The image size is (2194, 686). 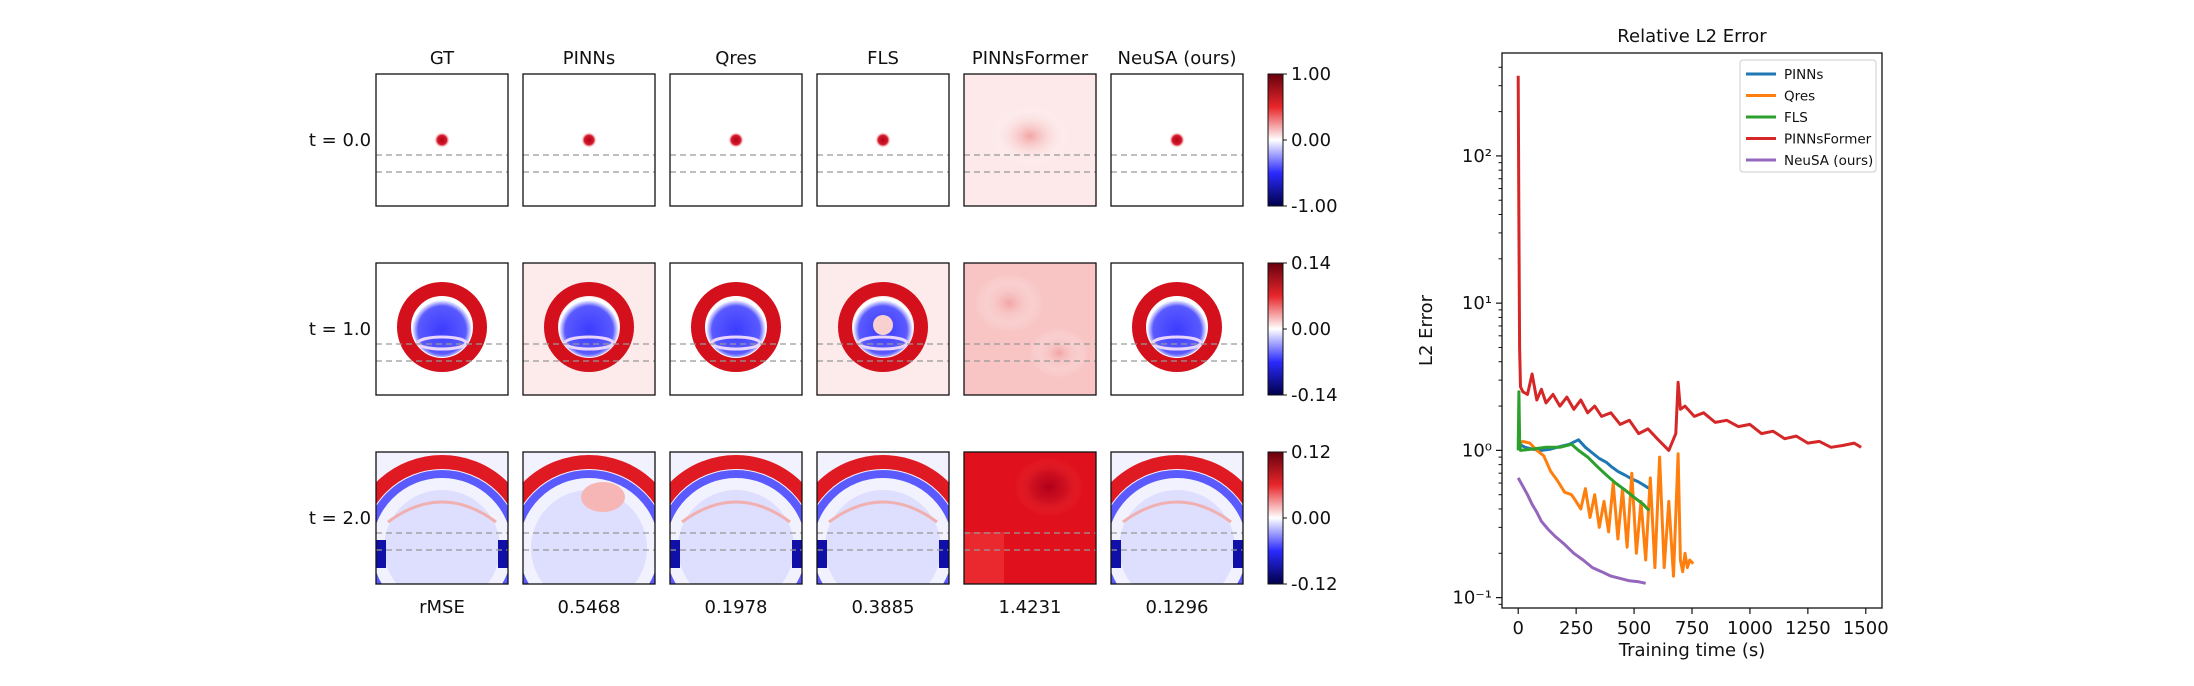 I want to click on legend-box, so click(x=1808, y=116).